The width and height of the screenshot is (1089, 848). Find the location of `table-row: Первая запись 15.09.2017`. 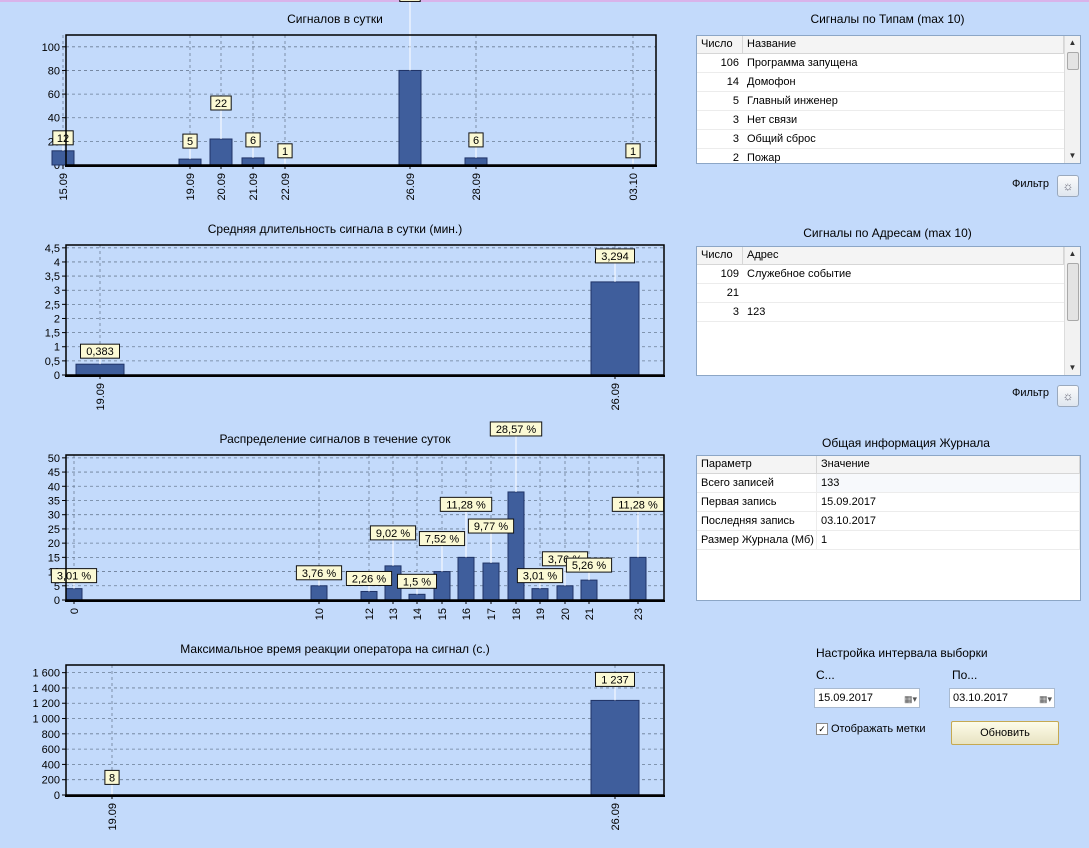

table-row: Первая запись 15.09.2017 is located at coordinates (888, 502).